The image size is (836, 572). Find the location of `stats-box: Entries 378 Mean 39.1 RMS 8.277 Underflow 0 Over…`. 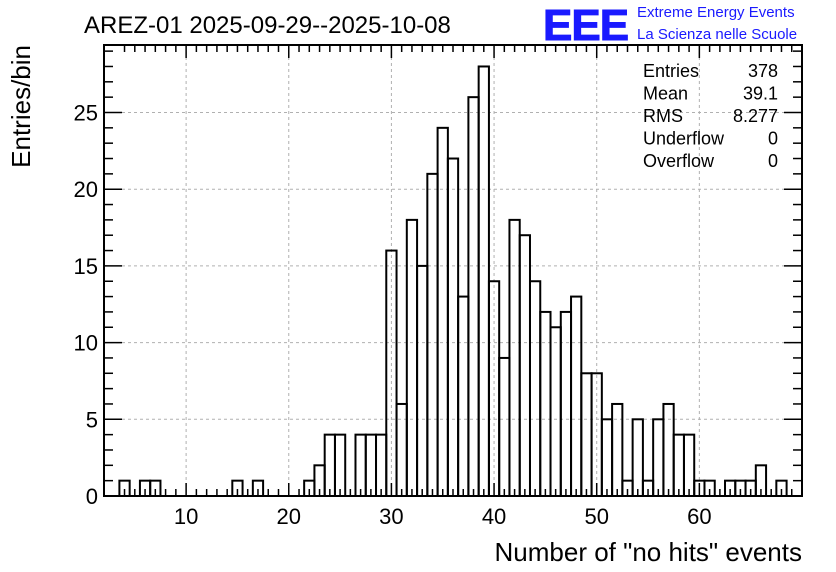

stats-box: Entries 378 Mean 39.1 RMS 8.277 Underflow 0 Over… is located at coordinates (710, 116).